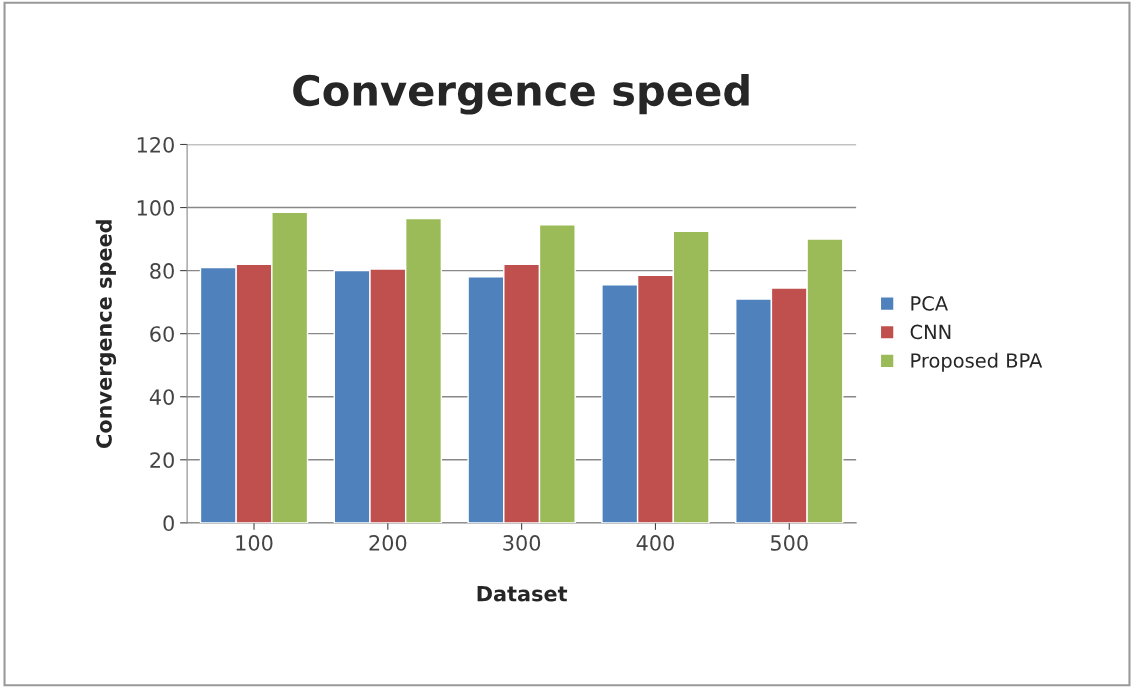 The width and height of the screenshot is (1134, 688). What do you see at coordinates (929, 303) in the screenshot?
I see `legend-label: PCA` at bounding box center [929, 303].